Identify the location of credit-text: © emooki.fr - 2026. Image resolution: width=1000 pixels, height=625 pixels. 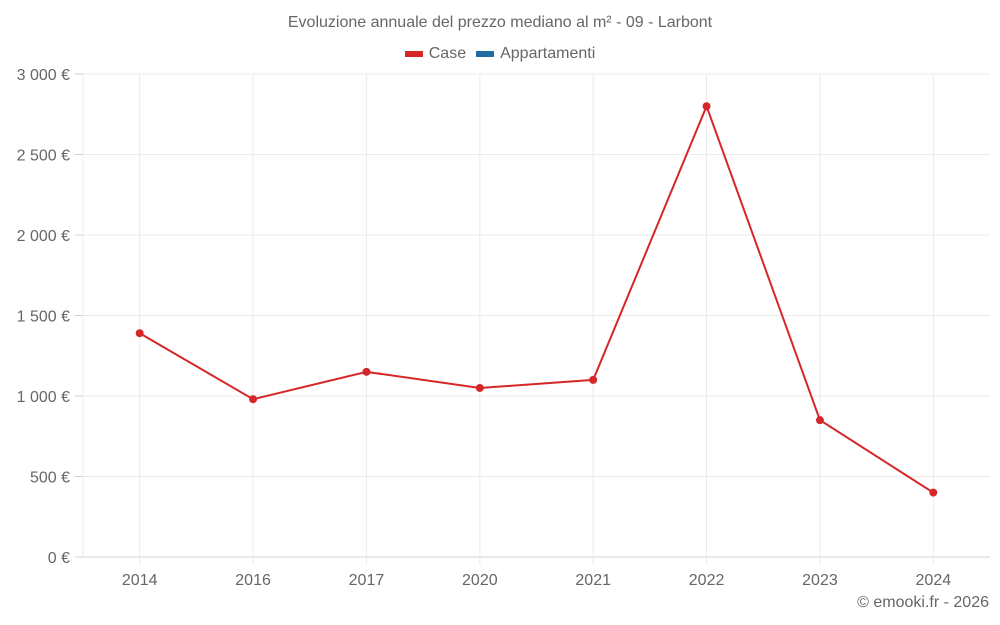
(923, 602).